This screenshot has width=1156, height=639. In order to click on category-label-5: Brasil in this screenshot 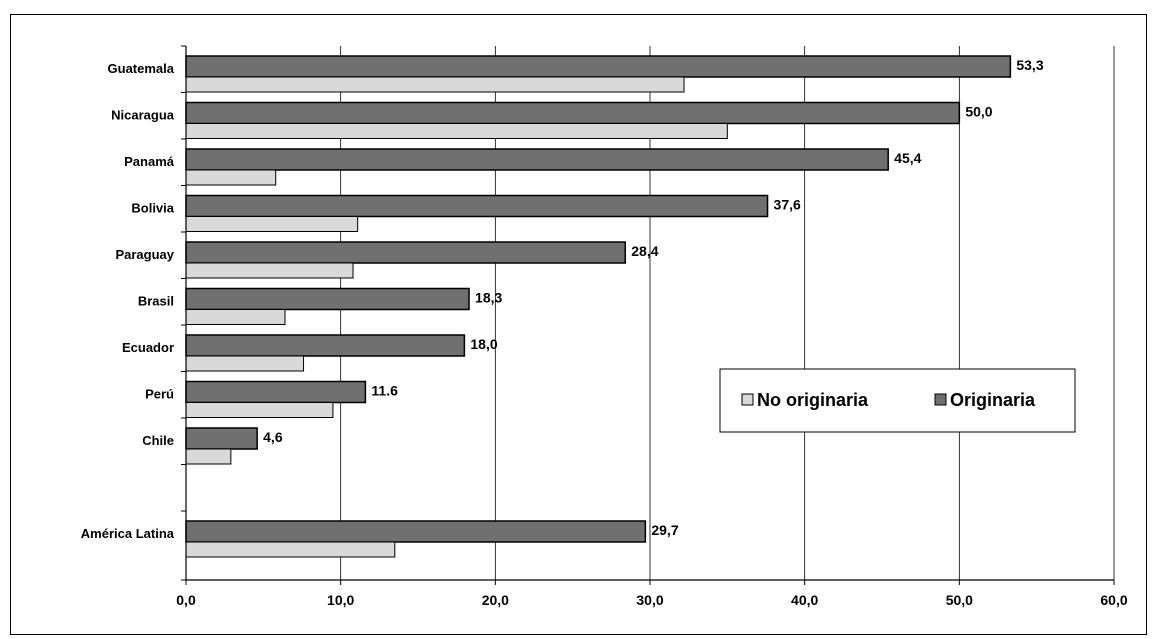, I will do `click(156, 301)`.